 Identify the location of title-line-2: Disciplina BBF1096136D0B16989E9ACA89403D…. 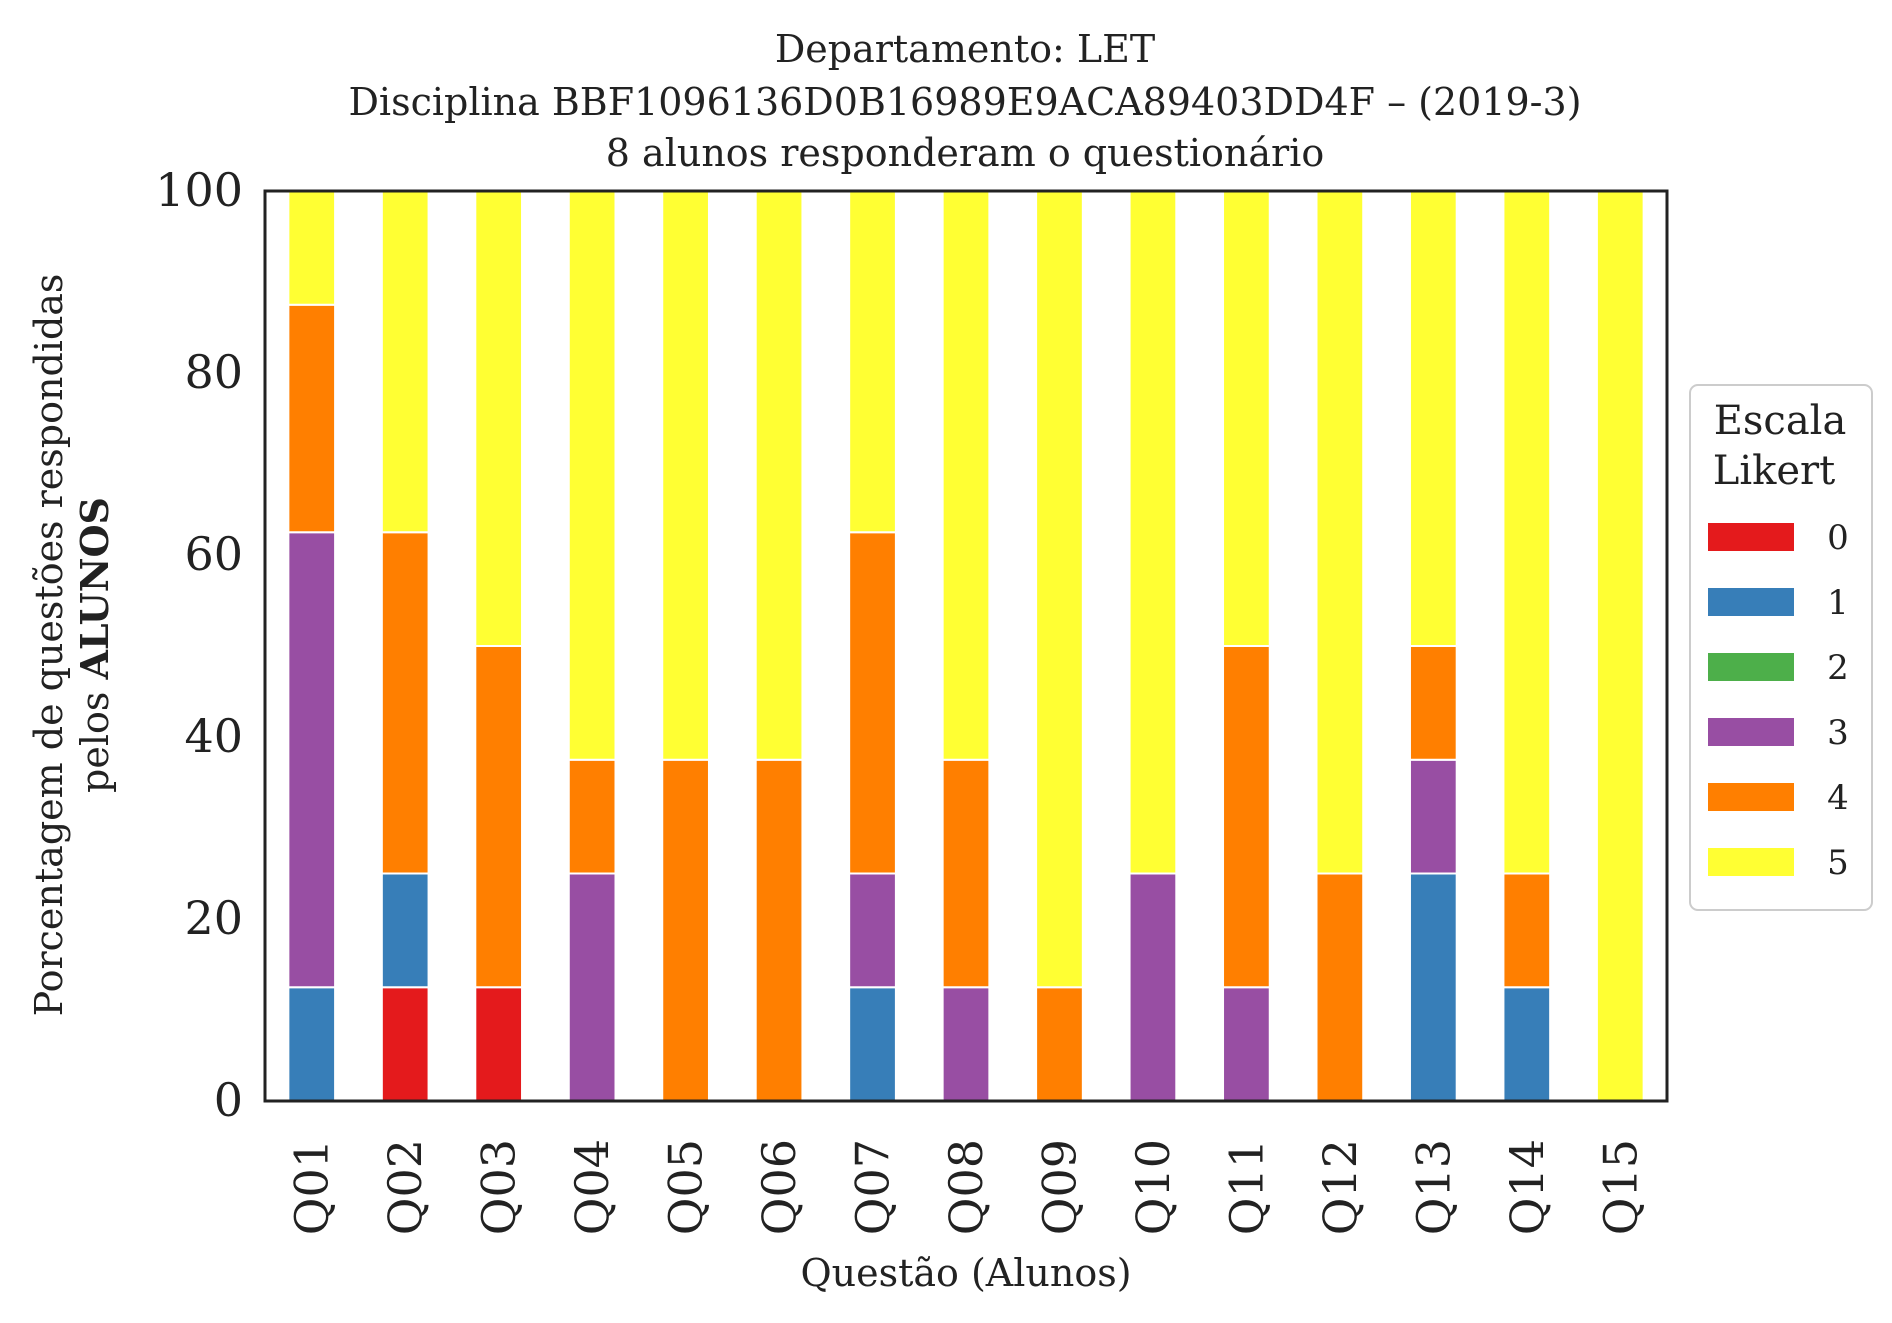
(964, 102).